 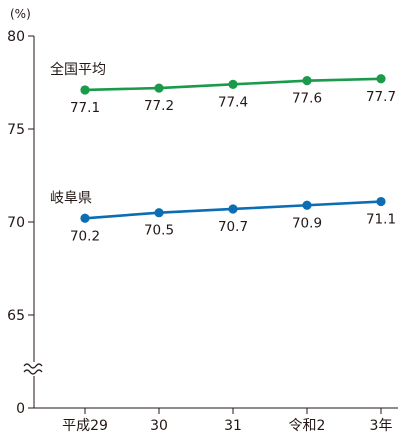 I want to click on series-1: 77.1 77.2 77.4 77.6 77.7 全国平均, so click(x=223, y=88).